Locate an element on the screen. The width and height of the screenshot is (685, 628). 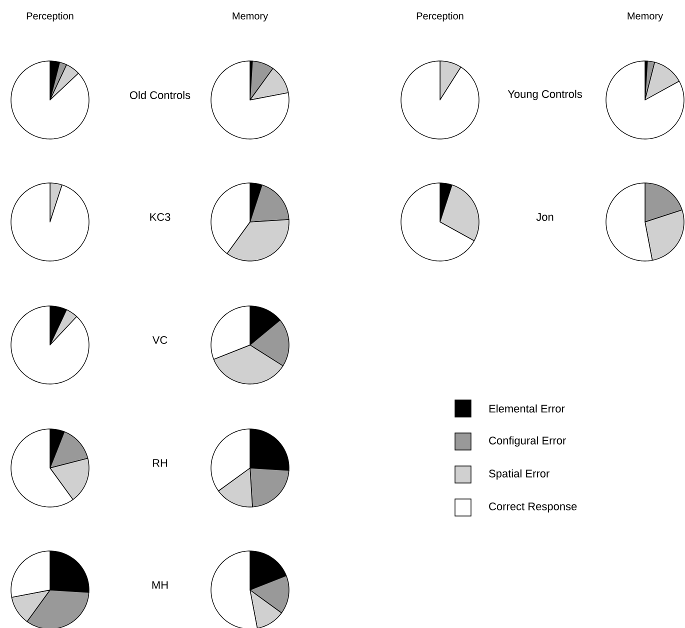
text: MH is located at coordinates (160, 585).